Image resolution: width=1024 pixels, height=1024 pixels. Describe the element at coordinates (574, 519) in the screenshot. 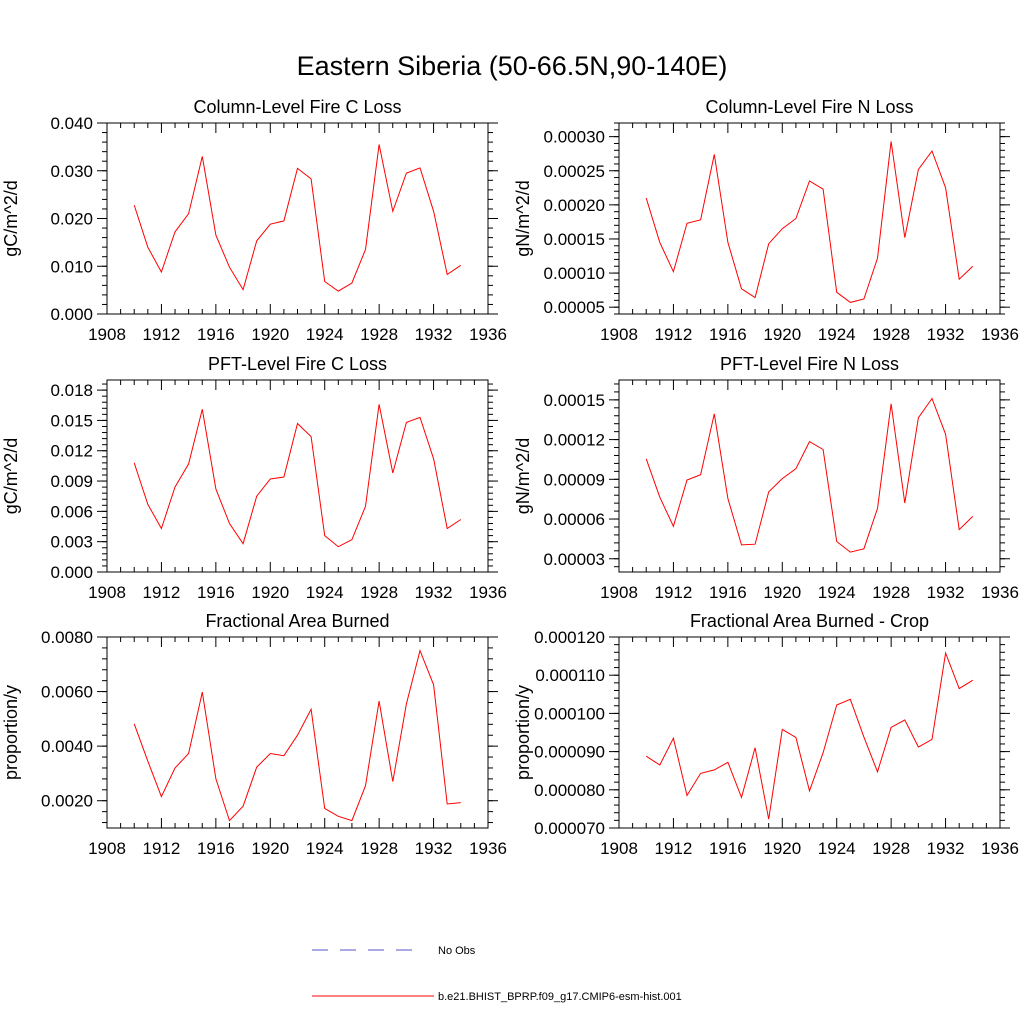

I see `y-tick-label: 0.00006` at that location.